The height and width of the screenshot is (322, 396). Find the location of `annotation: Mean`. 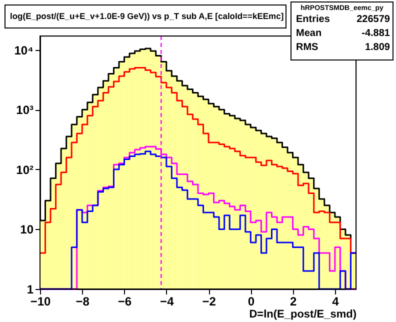

annotation: Mean is located at coordinates (309, 33).